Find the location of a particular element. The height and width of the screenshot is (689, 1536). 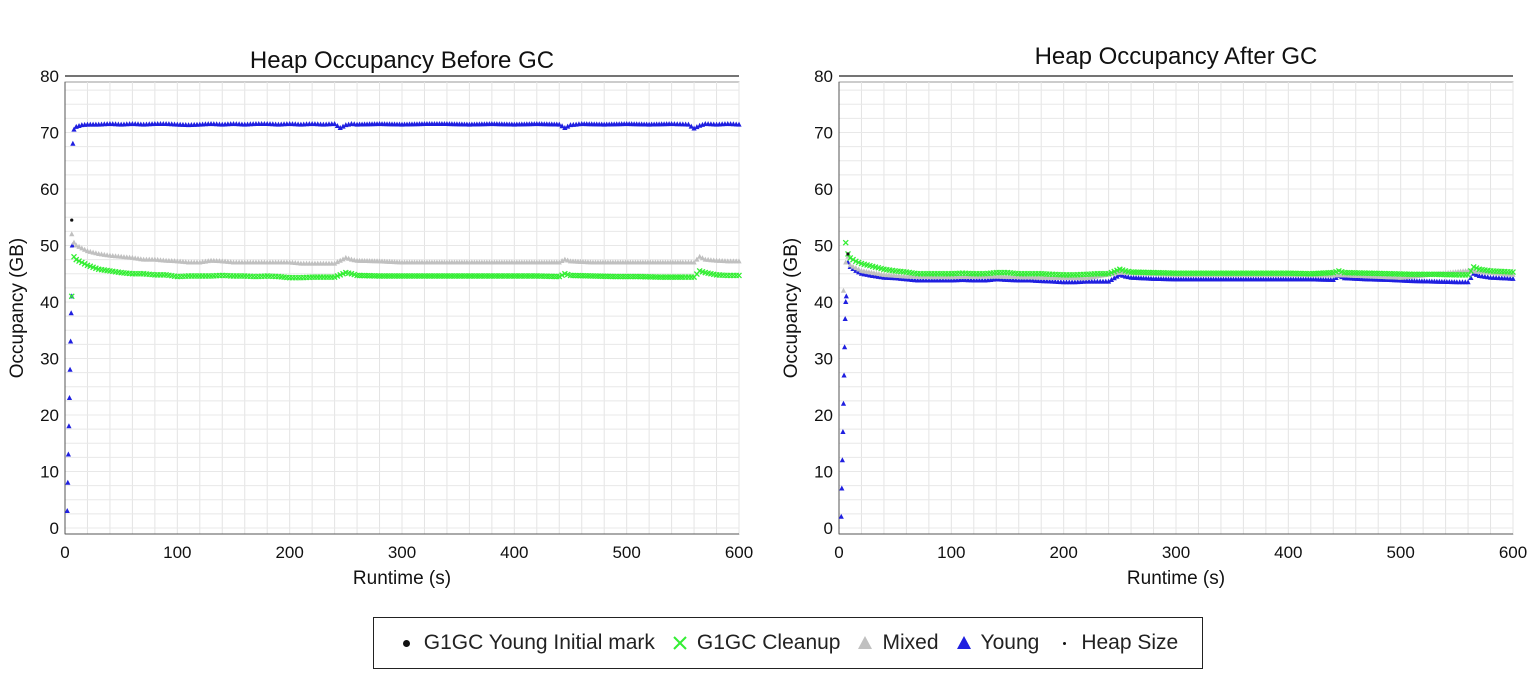

y-axis-label: Occupancy (GB) is located at coordinates (17, 308).